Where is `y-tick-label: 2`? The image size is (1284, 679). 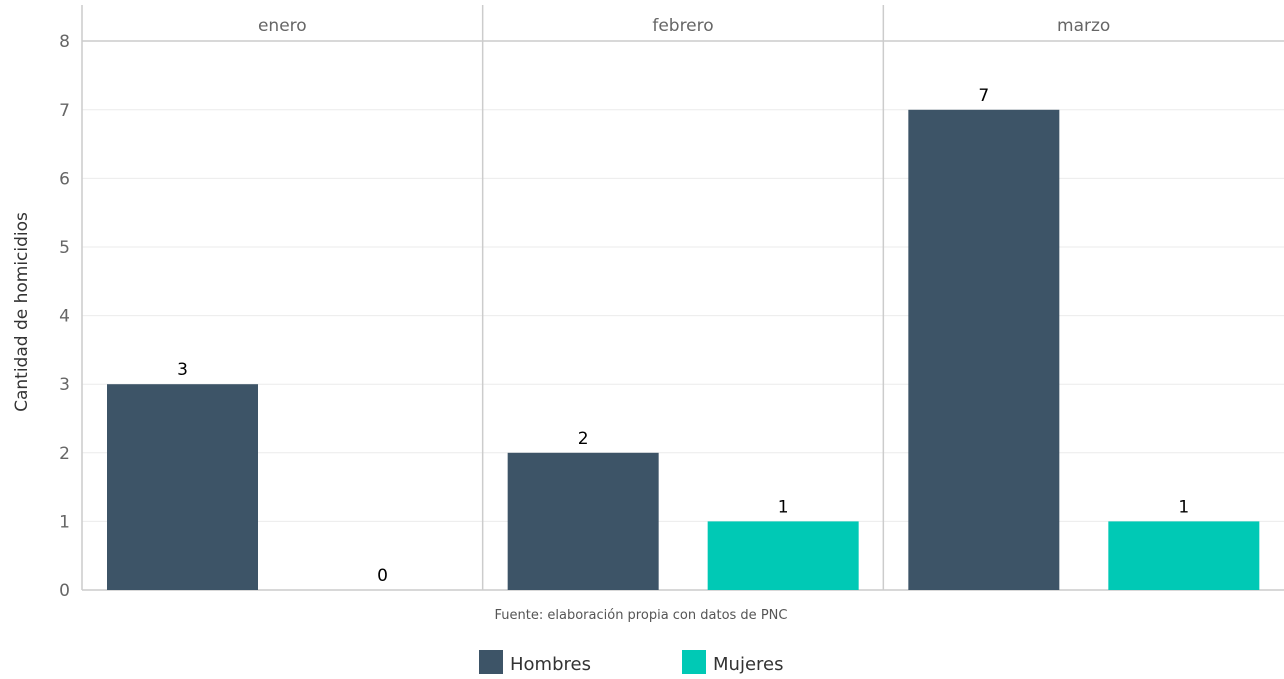 y-tick-label: 2 is located at coordinates (64, 454).